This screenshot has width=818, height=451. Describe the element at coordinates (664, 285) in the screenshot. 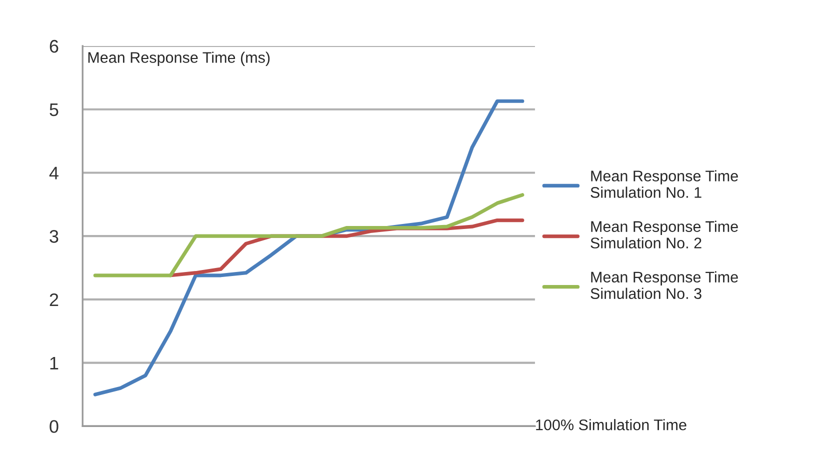

I see `legend-label: Mean Response Time Simulation No. 3` at that location.